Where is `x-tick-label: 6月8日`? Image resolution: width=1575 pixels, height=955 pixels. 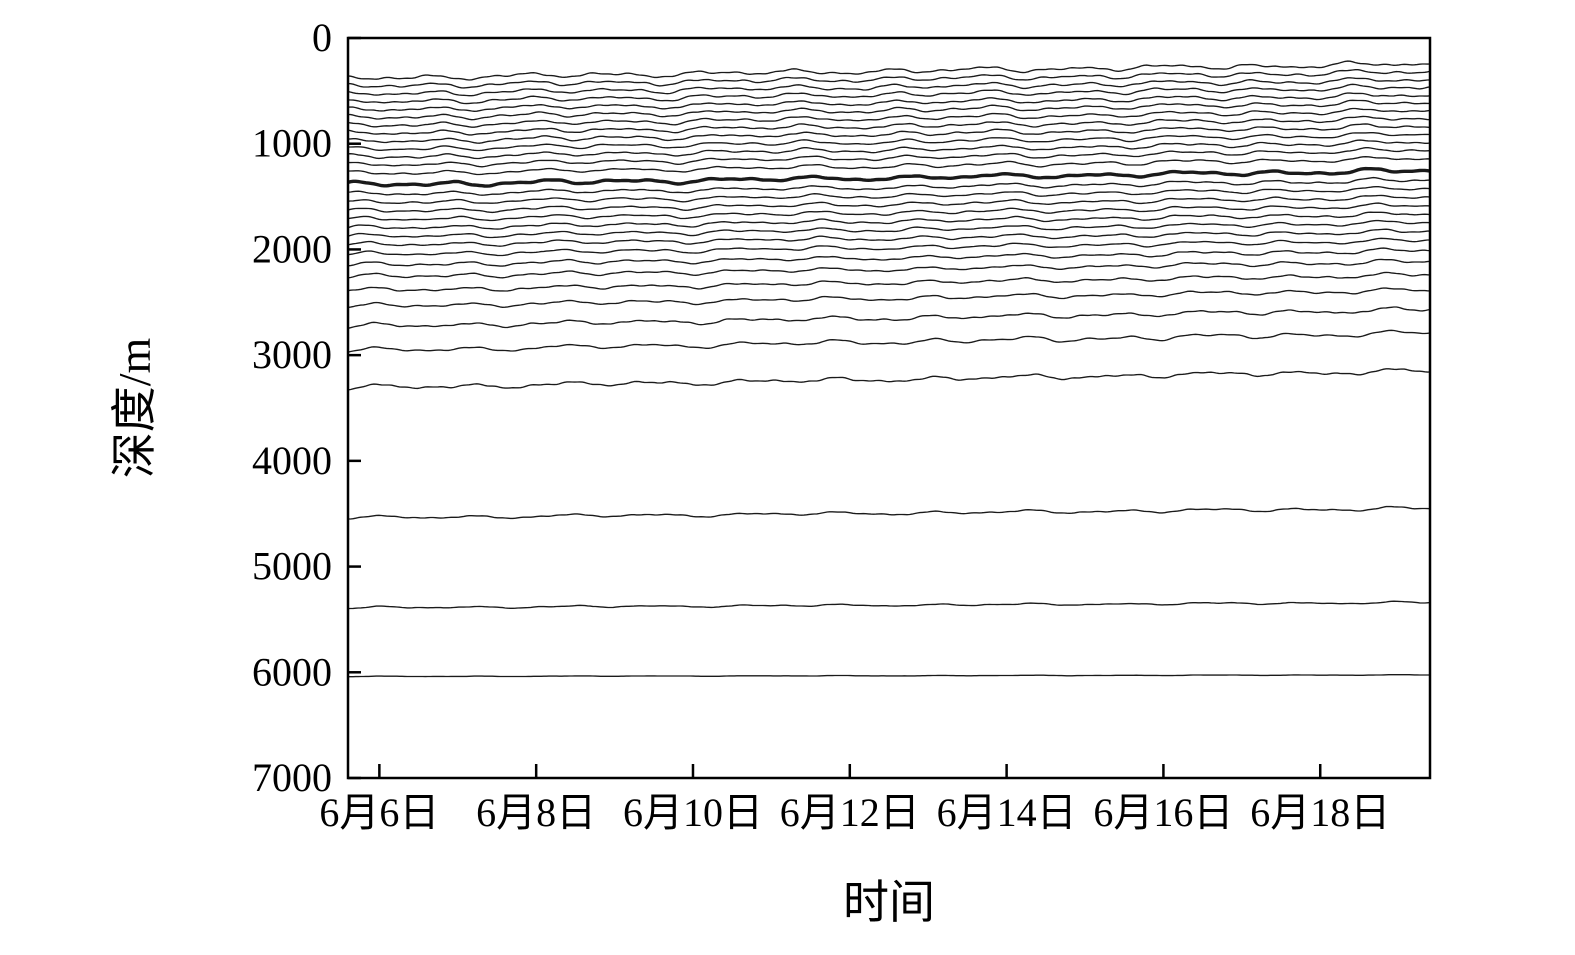 x-tick-label: 6月8日 is located at coordinates (536, 812).